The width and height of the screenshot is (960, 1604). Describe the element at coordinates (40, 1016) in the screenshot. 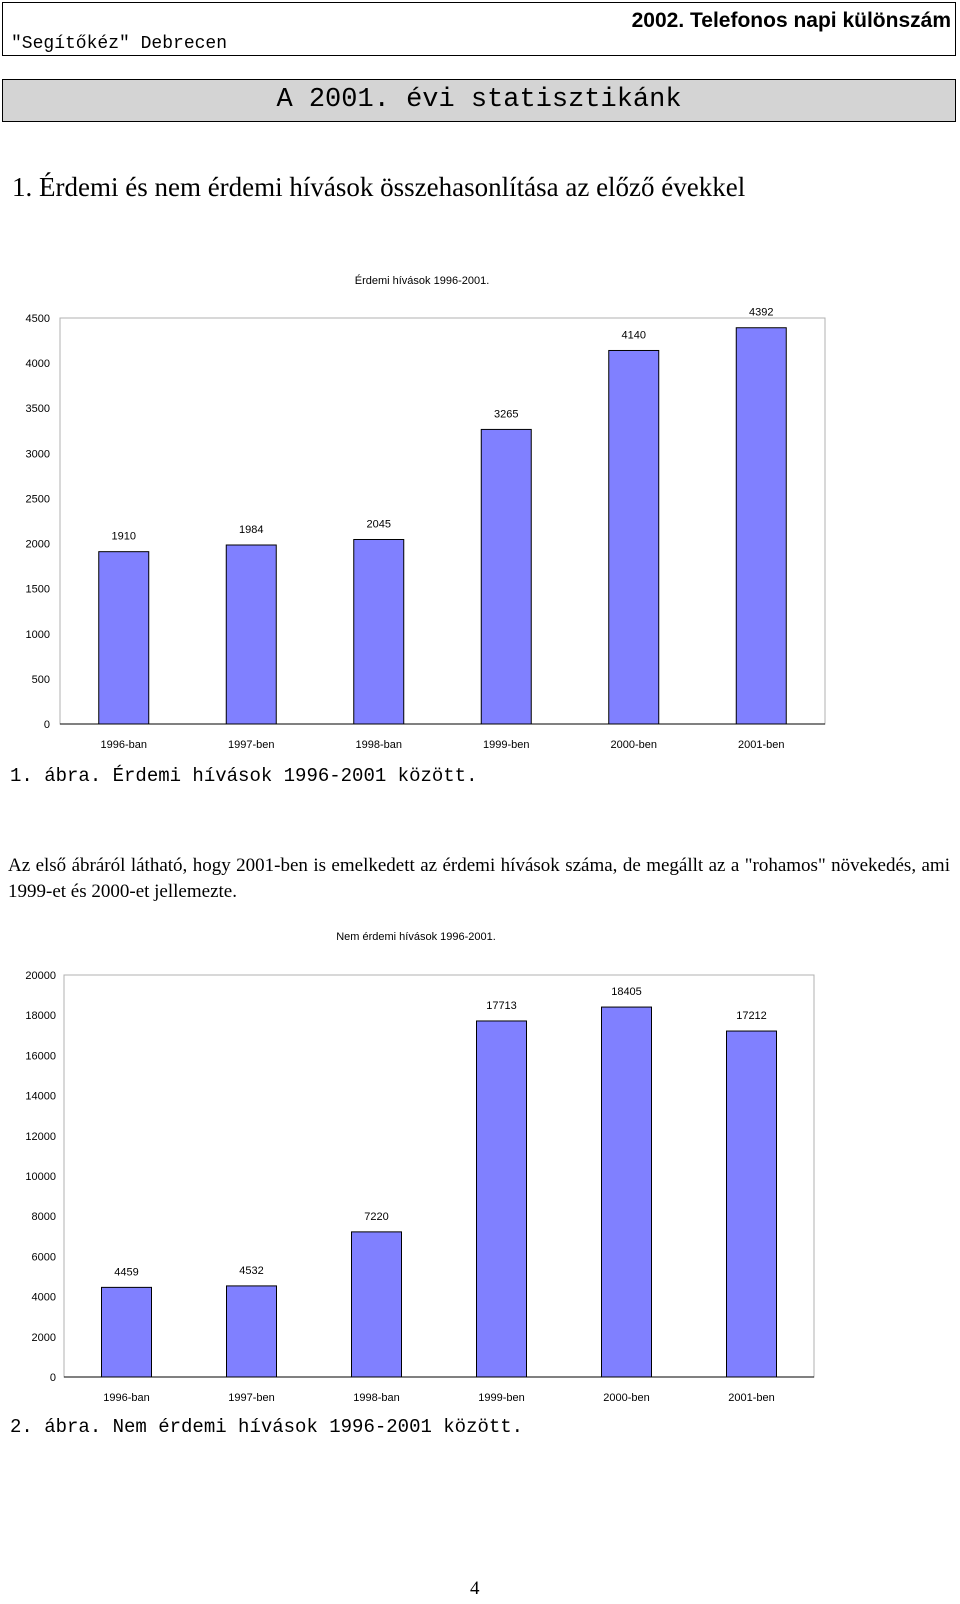

I see `y-tick-label: 18000` at that location.